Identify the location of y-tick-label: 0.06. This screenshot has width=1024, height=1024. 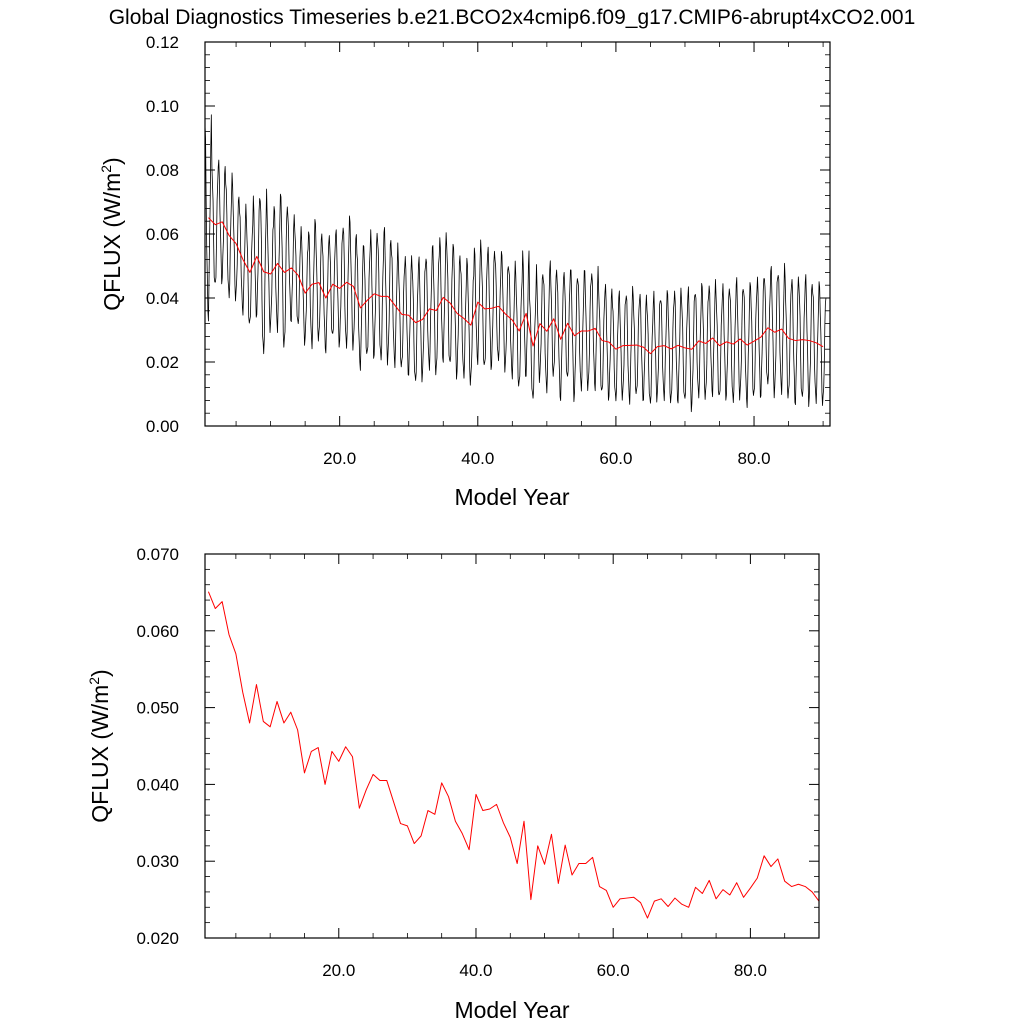
(162, 234).